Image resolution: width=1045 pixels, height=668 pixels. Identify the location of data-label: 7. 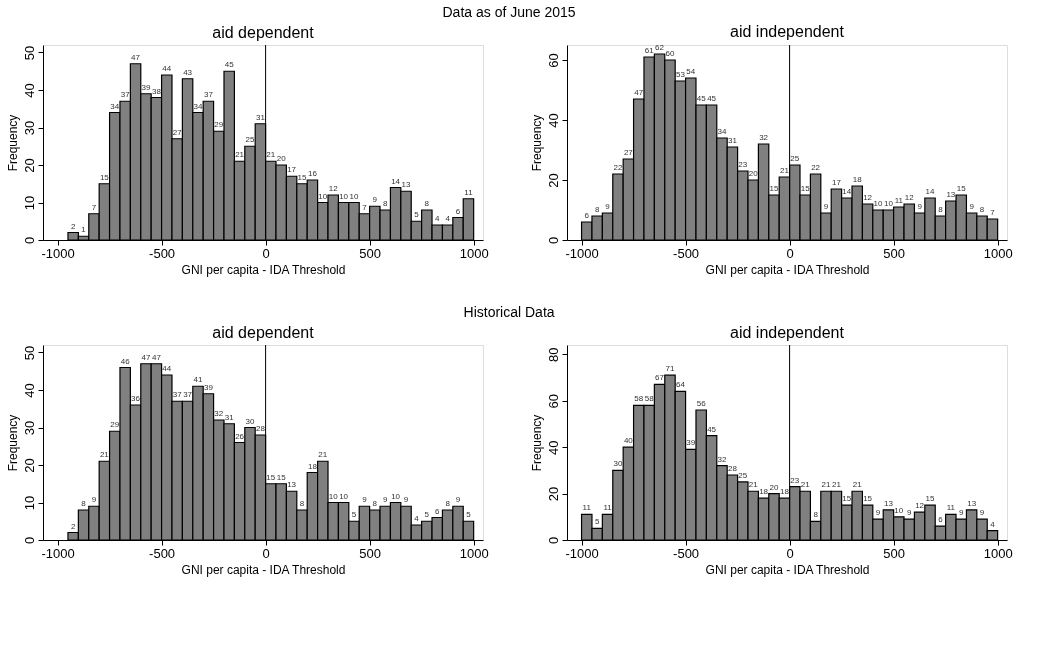
(365, 207).